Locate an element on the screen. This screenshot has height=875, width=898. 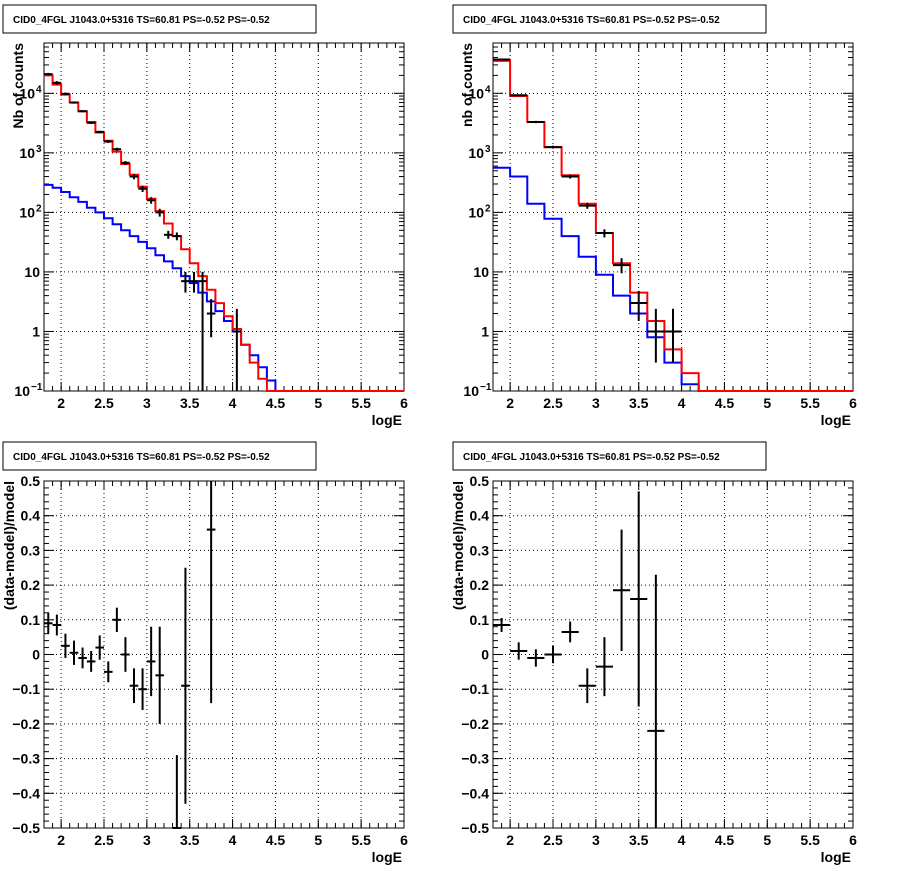
y-tick-label: −0.4 is located at coordinates (26, 793).